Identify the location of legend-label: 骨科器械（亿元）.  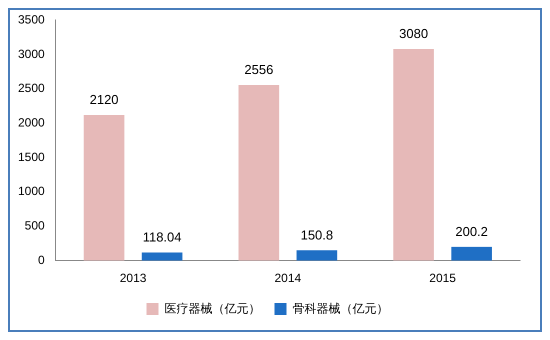
(340, 308).